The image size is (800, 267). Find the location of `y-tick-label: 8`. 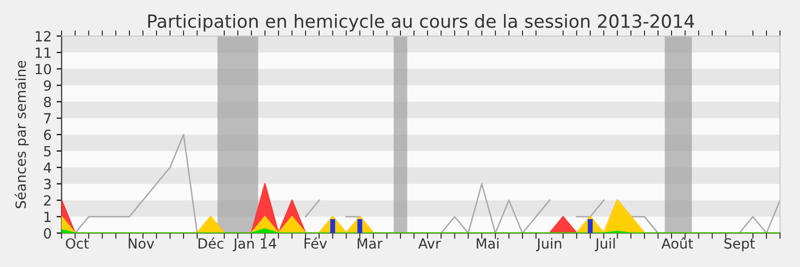

y-tick-label: 8 is located at coordinates (47, 102).